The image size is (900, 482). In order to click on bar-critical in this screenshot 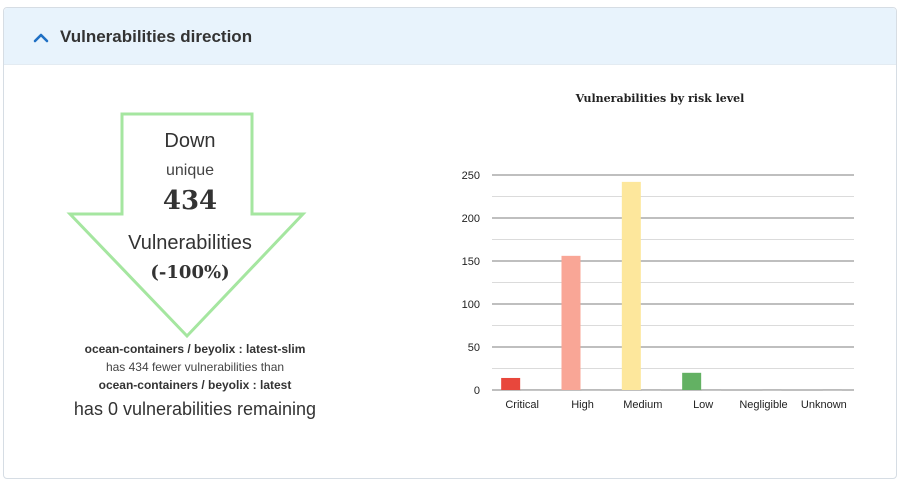, I will do `click(511, 383)`.